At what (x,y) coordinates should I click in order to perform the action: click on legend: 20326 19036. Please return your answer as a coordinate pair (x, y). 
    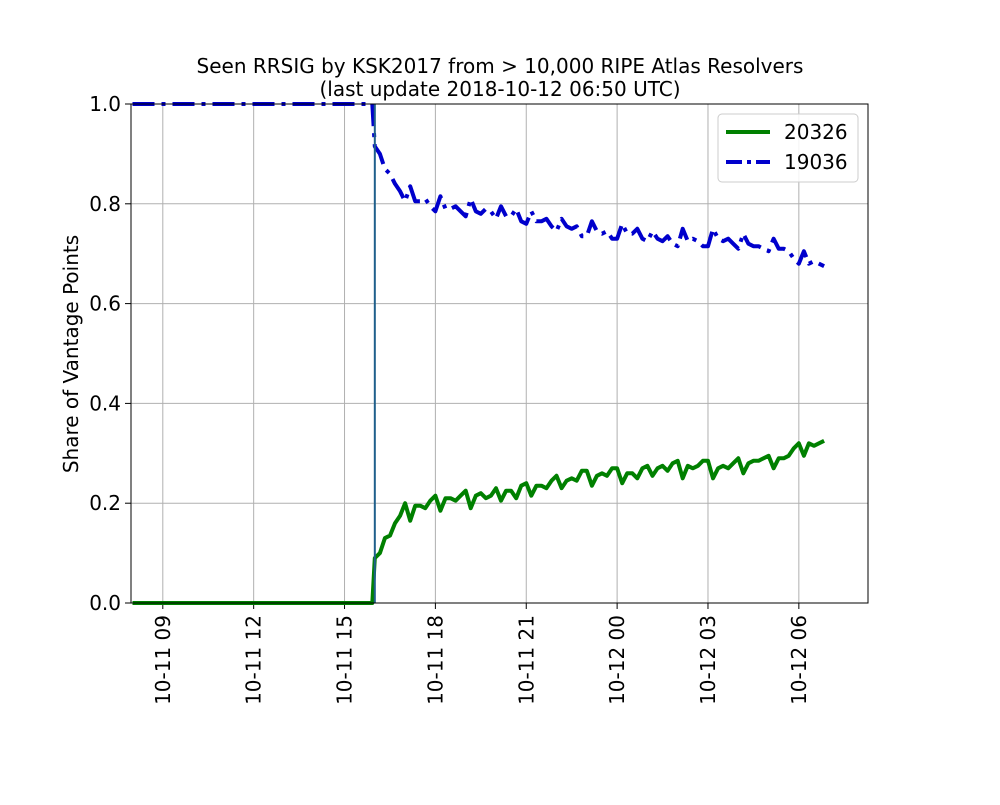
    Looking at the image, I should click on (788, 148).